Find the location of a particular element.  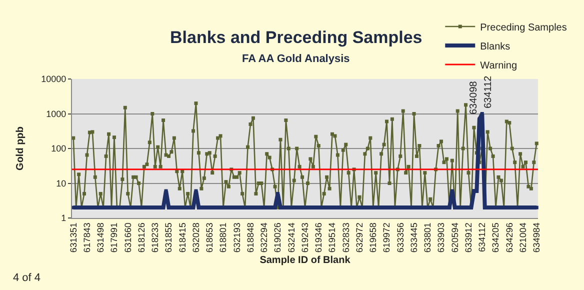

x-tick-label: 634205 is located at coordinates (495, 237).